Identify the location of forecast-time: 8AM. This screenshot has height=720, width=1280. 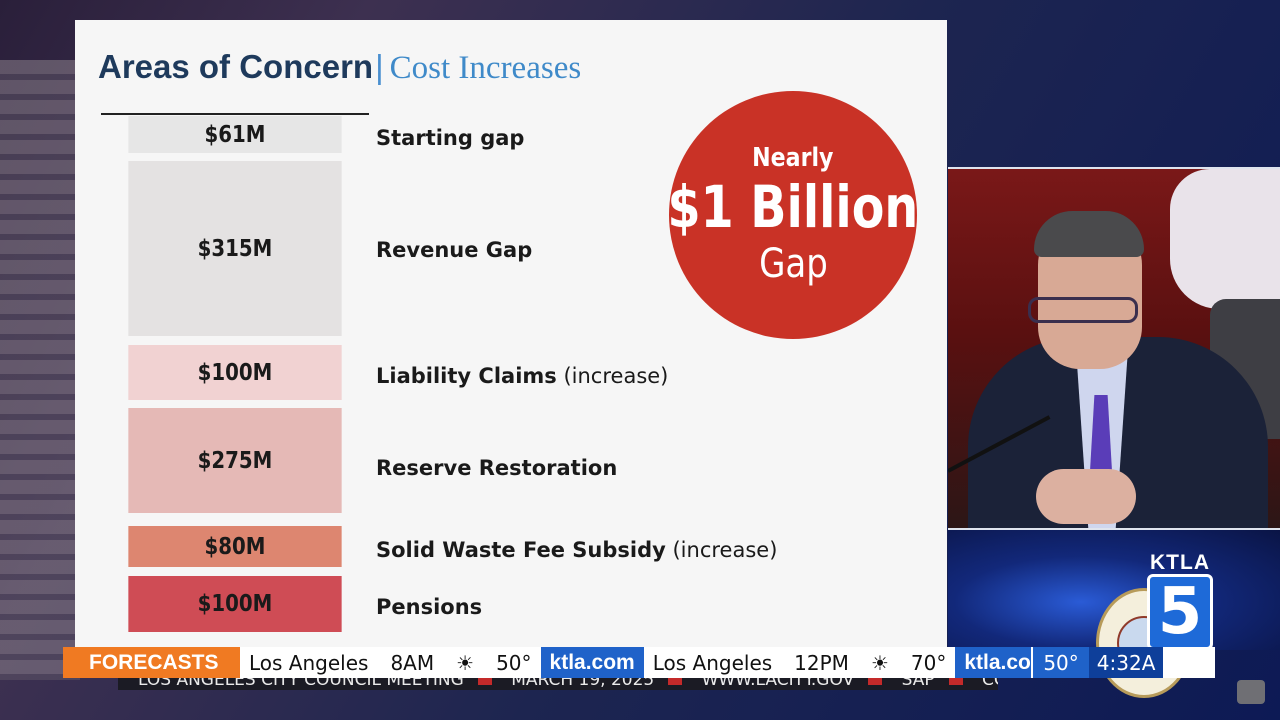
(412, 662).